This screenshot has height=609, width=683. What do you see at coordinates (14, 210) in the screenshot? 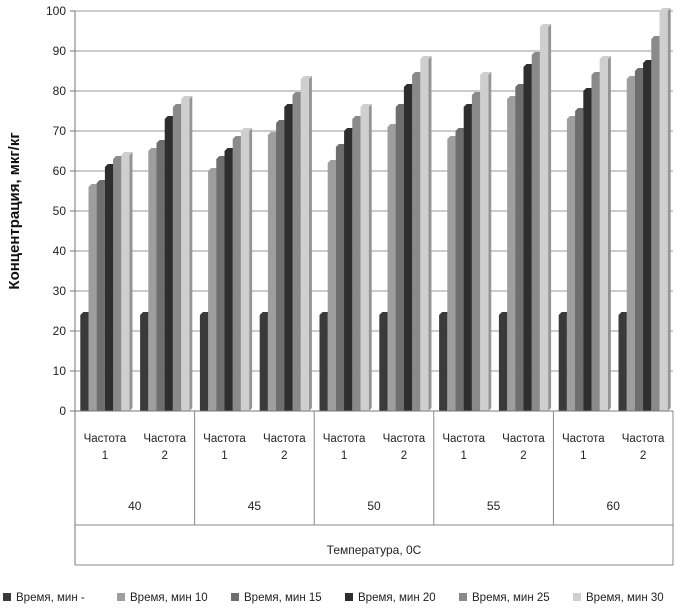
I see `y-axis-title: Концентрация, мкг/кг` at bounding box center [14, 210].